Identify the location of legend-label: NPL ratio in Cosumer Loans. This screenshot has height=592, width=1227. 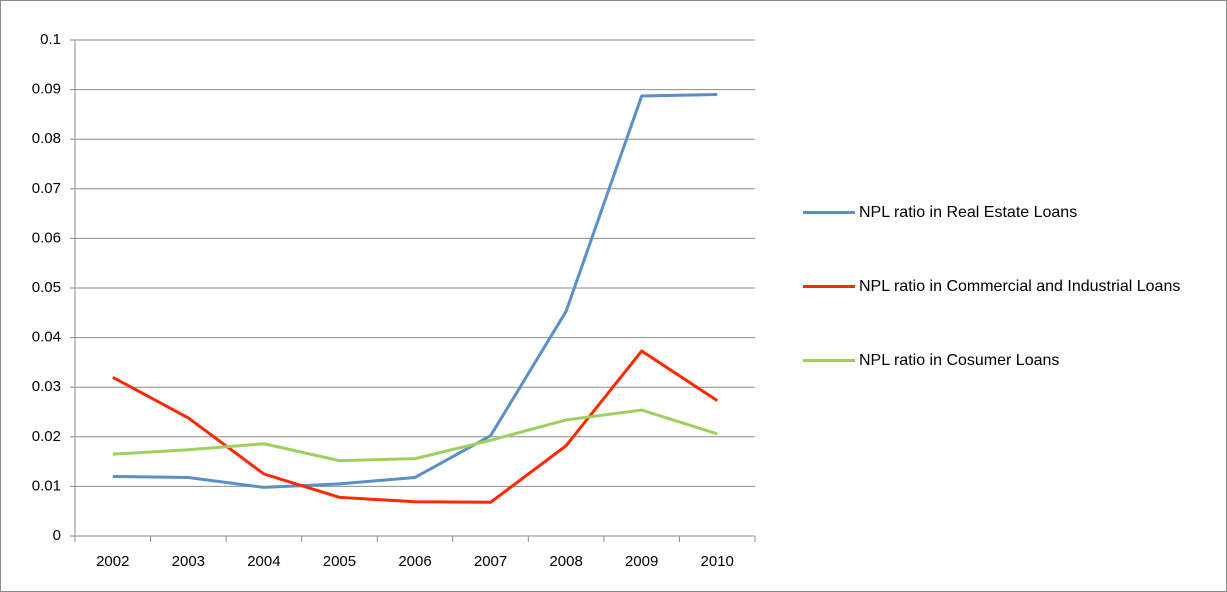
(959, 360).